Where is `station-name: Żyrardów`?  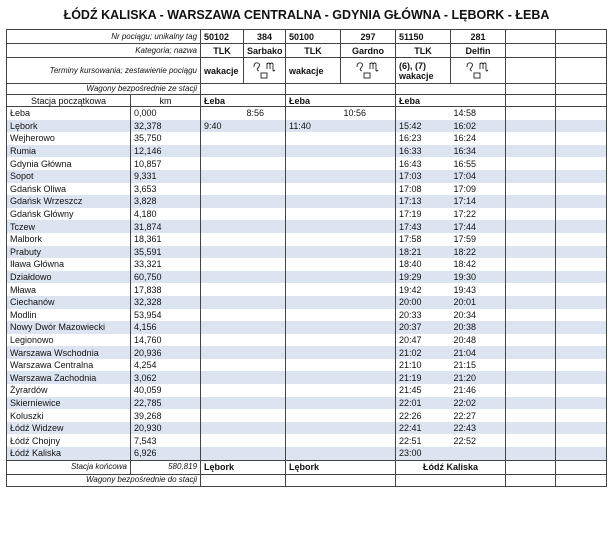
station-name: Żyrardów is located at coordinates (68, 390).